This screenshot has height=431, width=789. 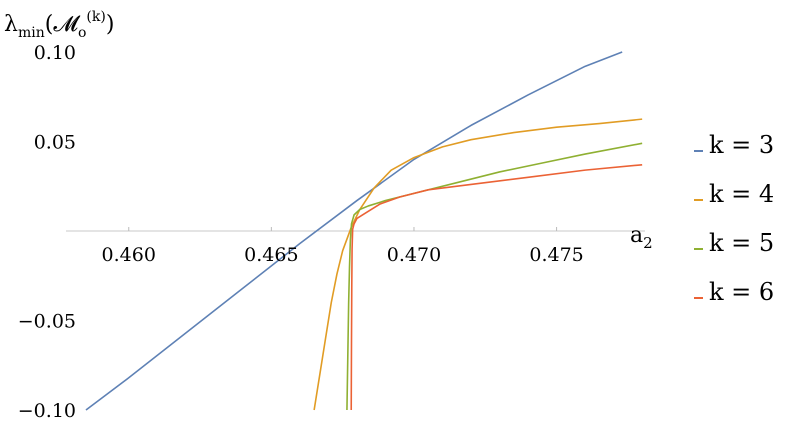 I want to click on legend: k = 3 k = 4 k = 5 k = 6, so click(x=734, y=218).